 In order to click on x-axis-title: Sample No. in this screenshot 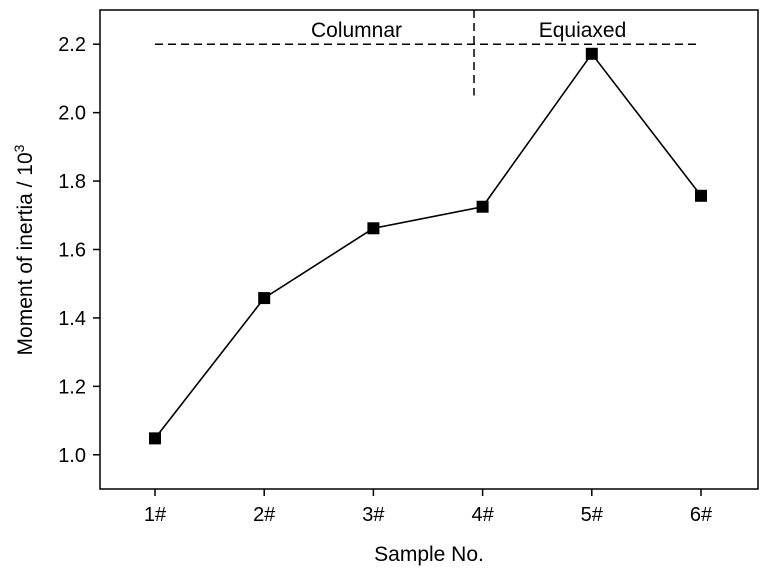, I will do `click(429, 554)`.